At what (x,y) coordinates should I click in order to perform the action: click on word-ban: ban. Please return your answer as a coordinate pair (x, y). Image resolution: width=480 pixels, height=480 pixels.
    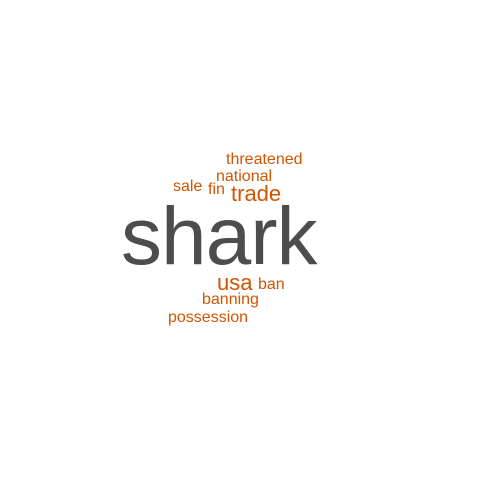
    Looking at the image, I should click on (271, 284).